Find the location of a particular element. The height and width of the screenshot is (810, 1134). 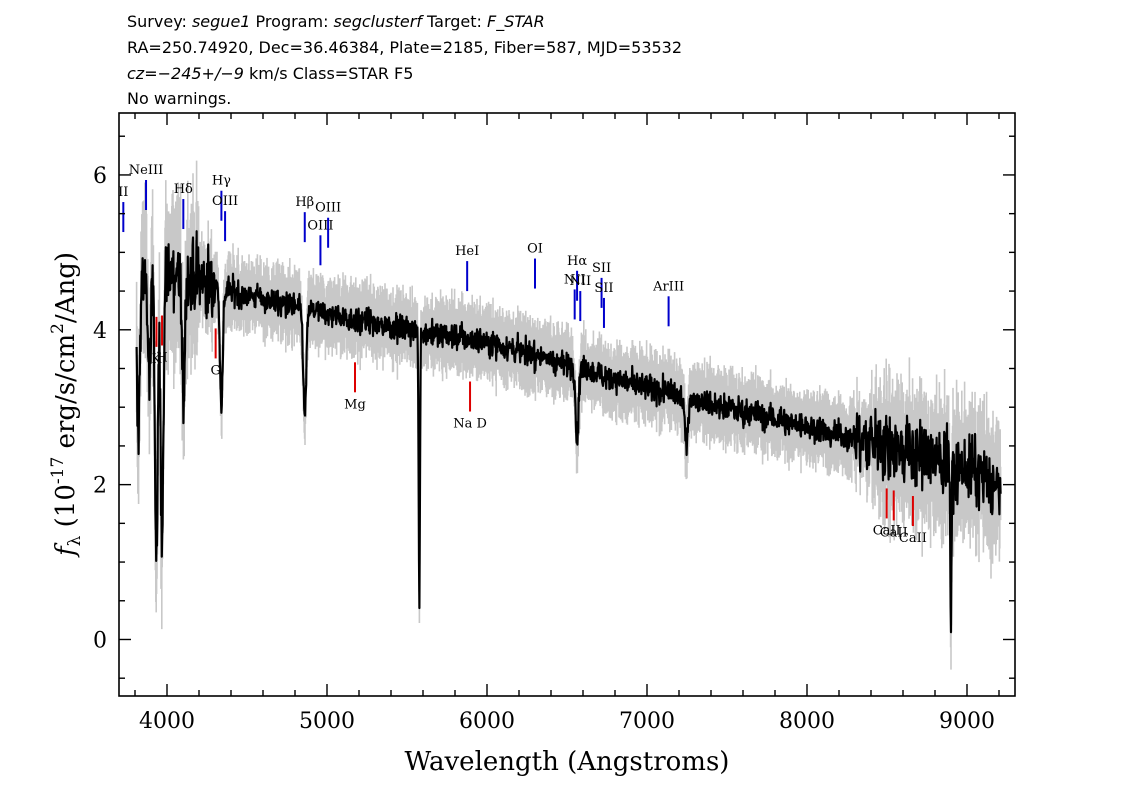

absorption-label-7: CaII is located at coordinates (913, 538).